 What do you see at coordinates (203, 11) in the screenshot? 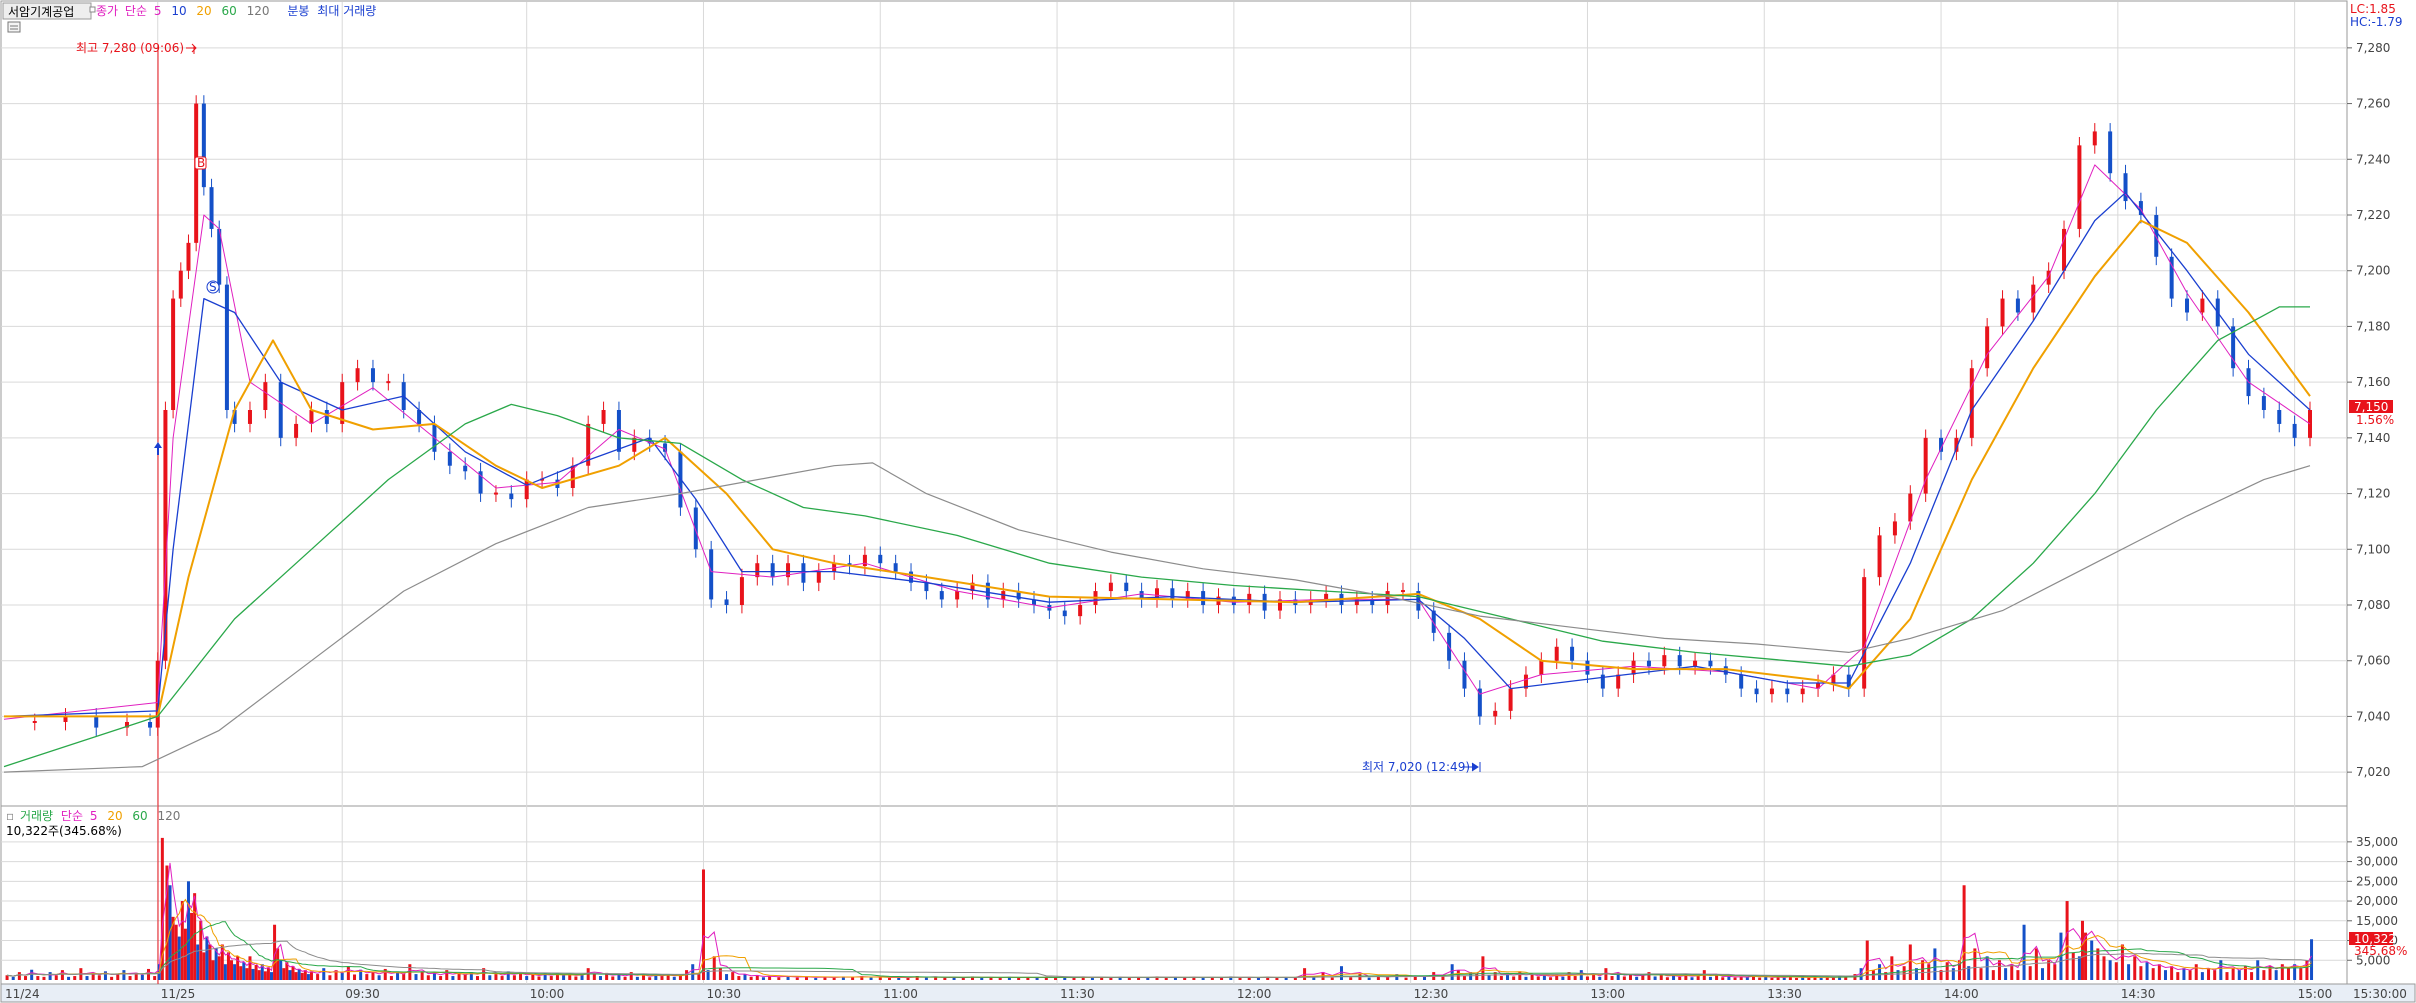
I see `ma20-label: 20` at bounding box center [203, 11].